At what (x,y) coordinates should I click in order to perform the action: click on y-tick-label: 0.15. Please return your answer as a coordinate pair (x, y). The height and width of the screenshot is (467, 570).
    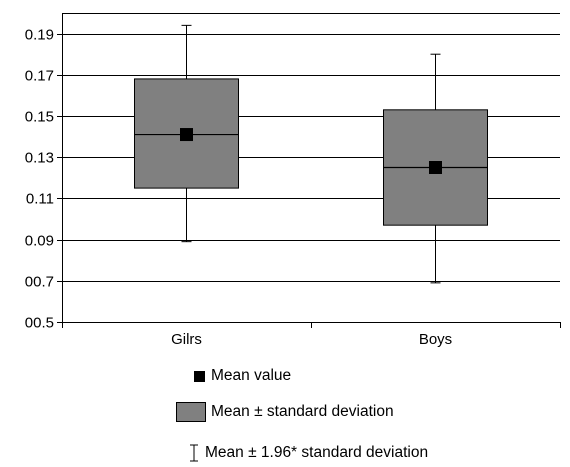
    Looking at the image, I should click on (39, 117).